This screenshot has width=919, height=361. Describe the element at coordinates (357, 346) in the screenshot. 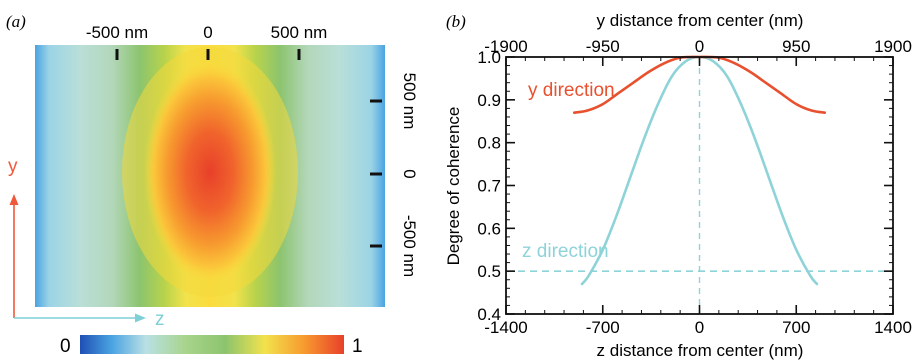

I see `colorbar-max-label: 1` at that location.